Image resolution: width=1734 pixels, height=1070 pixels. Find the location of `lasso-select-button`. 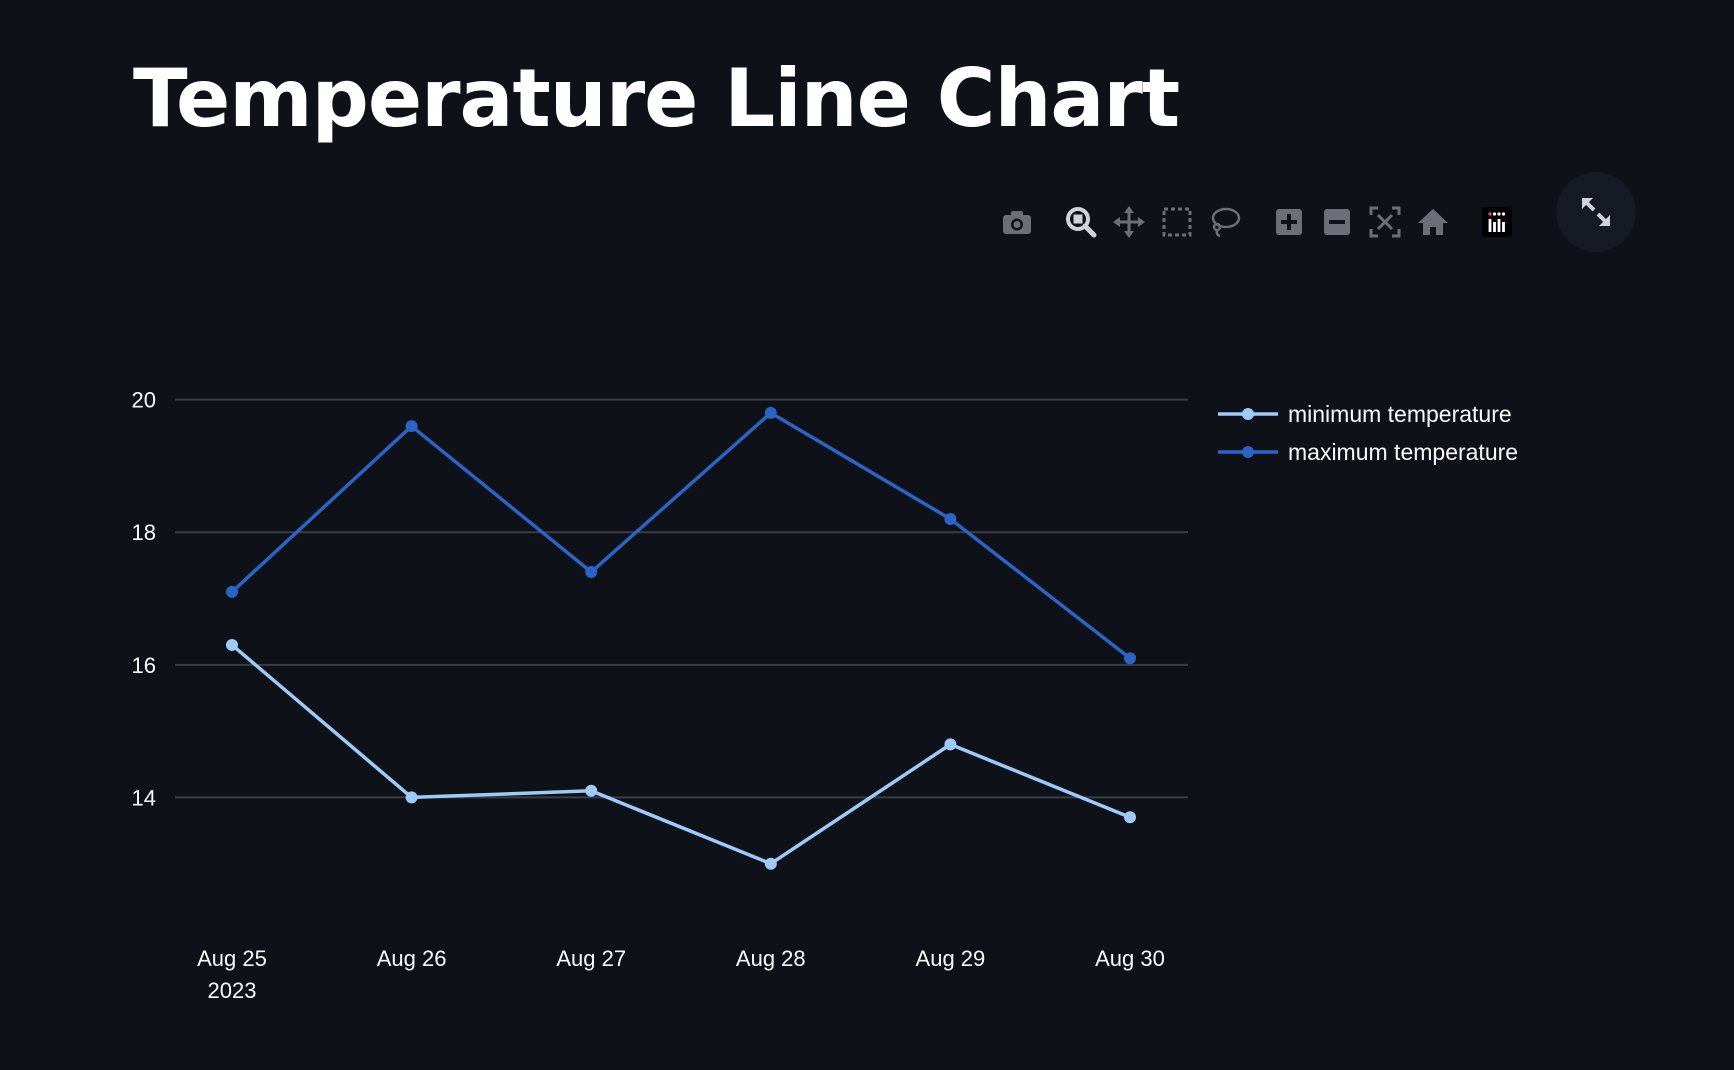

lasso-select-button is located at coordinates (1225, 222).